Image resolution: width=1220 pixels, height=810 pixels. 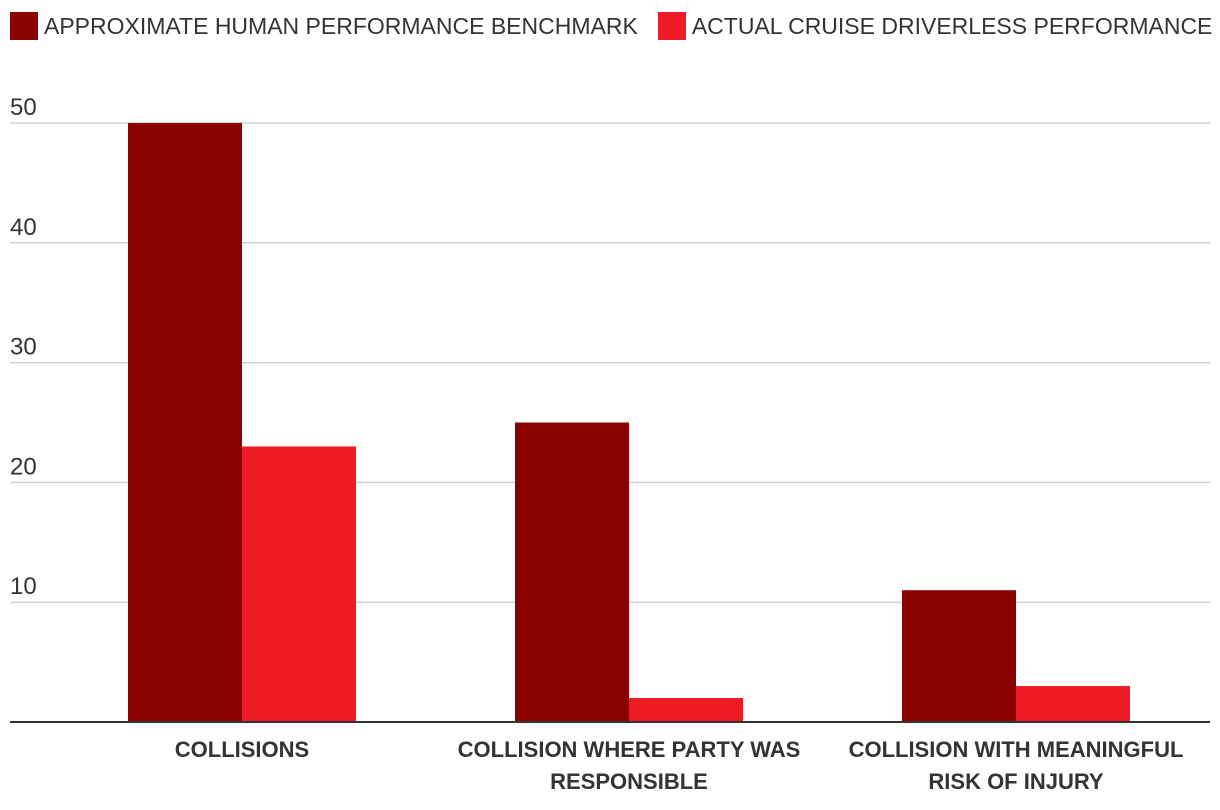 I want to click on legend-label-human-benchmark: APPROXIMATE HUMAN PERFORMANCE BENCHMARK, so click(x=341, y=25).